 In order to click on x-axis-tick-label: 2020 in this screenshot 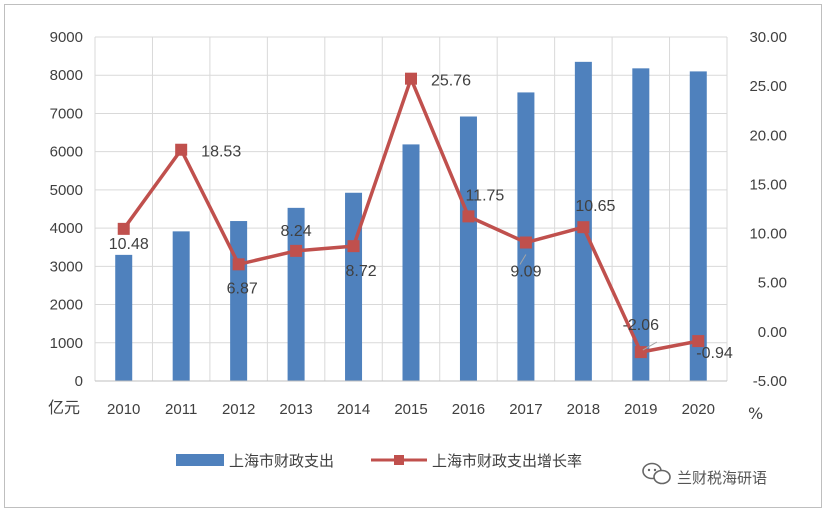, I will do `click(698, 409)`.